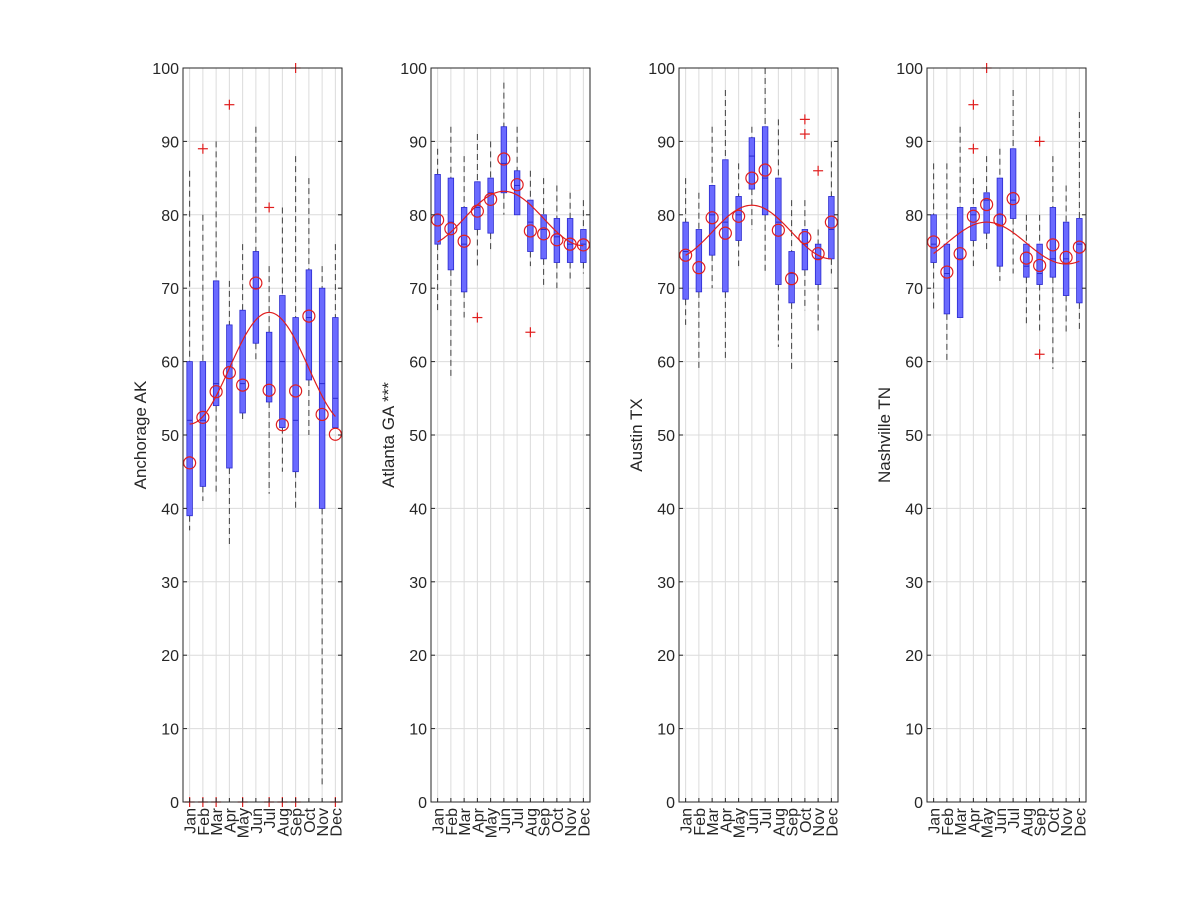  I want to click on box-feb, so click(699, 261).